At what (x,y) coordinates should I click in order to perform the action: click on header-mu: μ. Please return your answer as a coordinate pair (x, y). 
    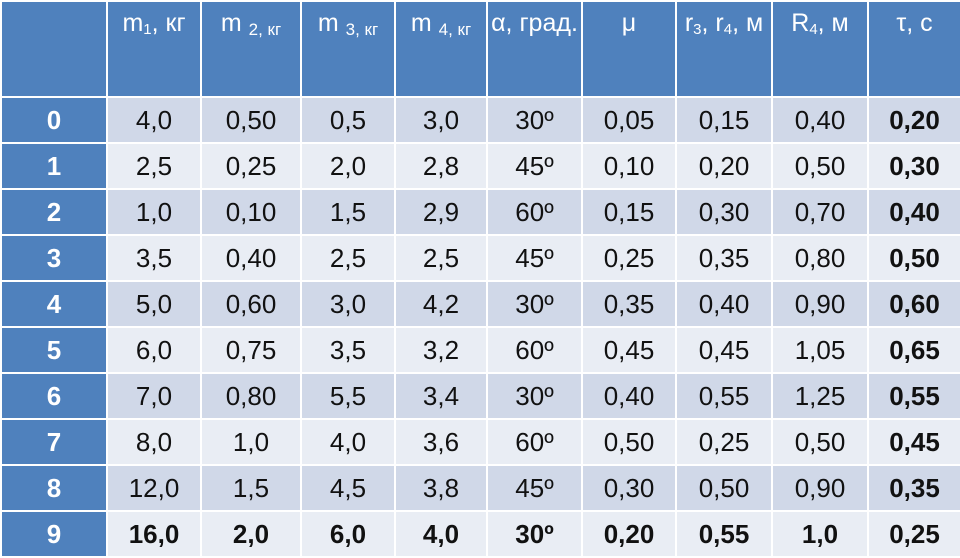
    Looking at the image, I should click on (629, 49).